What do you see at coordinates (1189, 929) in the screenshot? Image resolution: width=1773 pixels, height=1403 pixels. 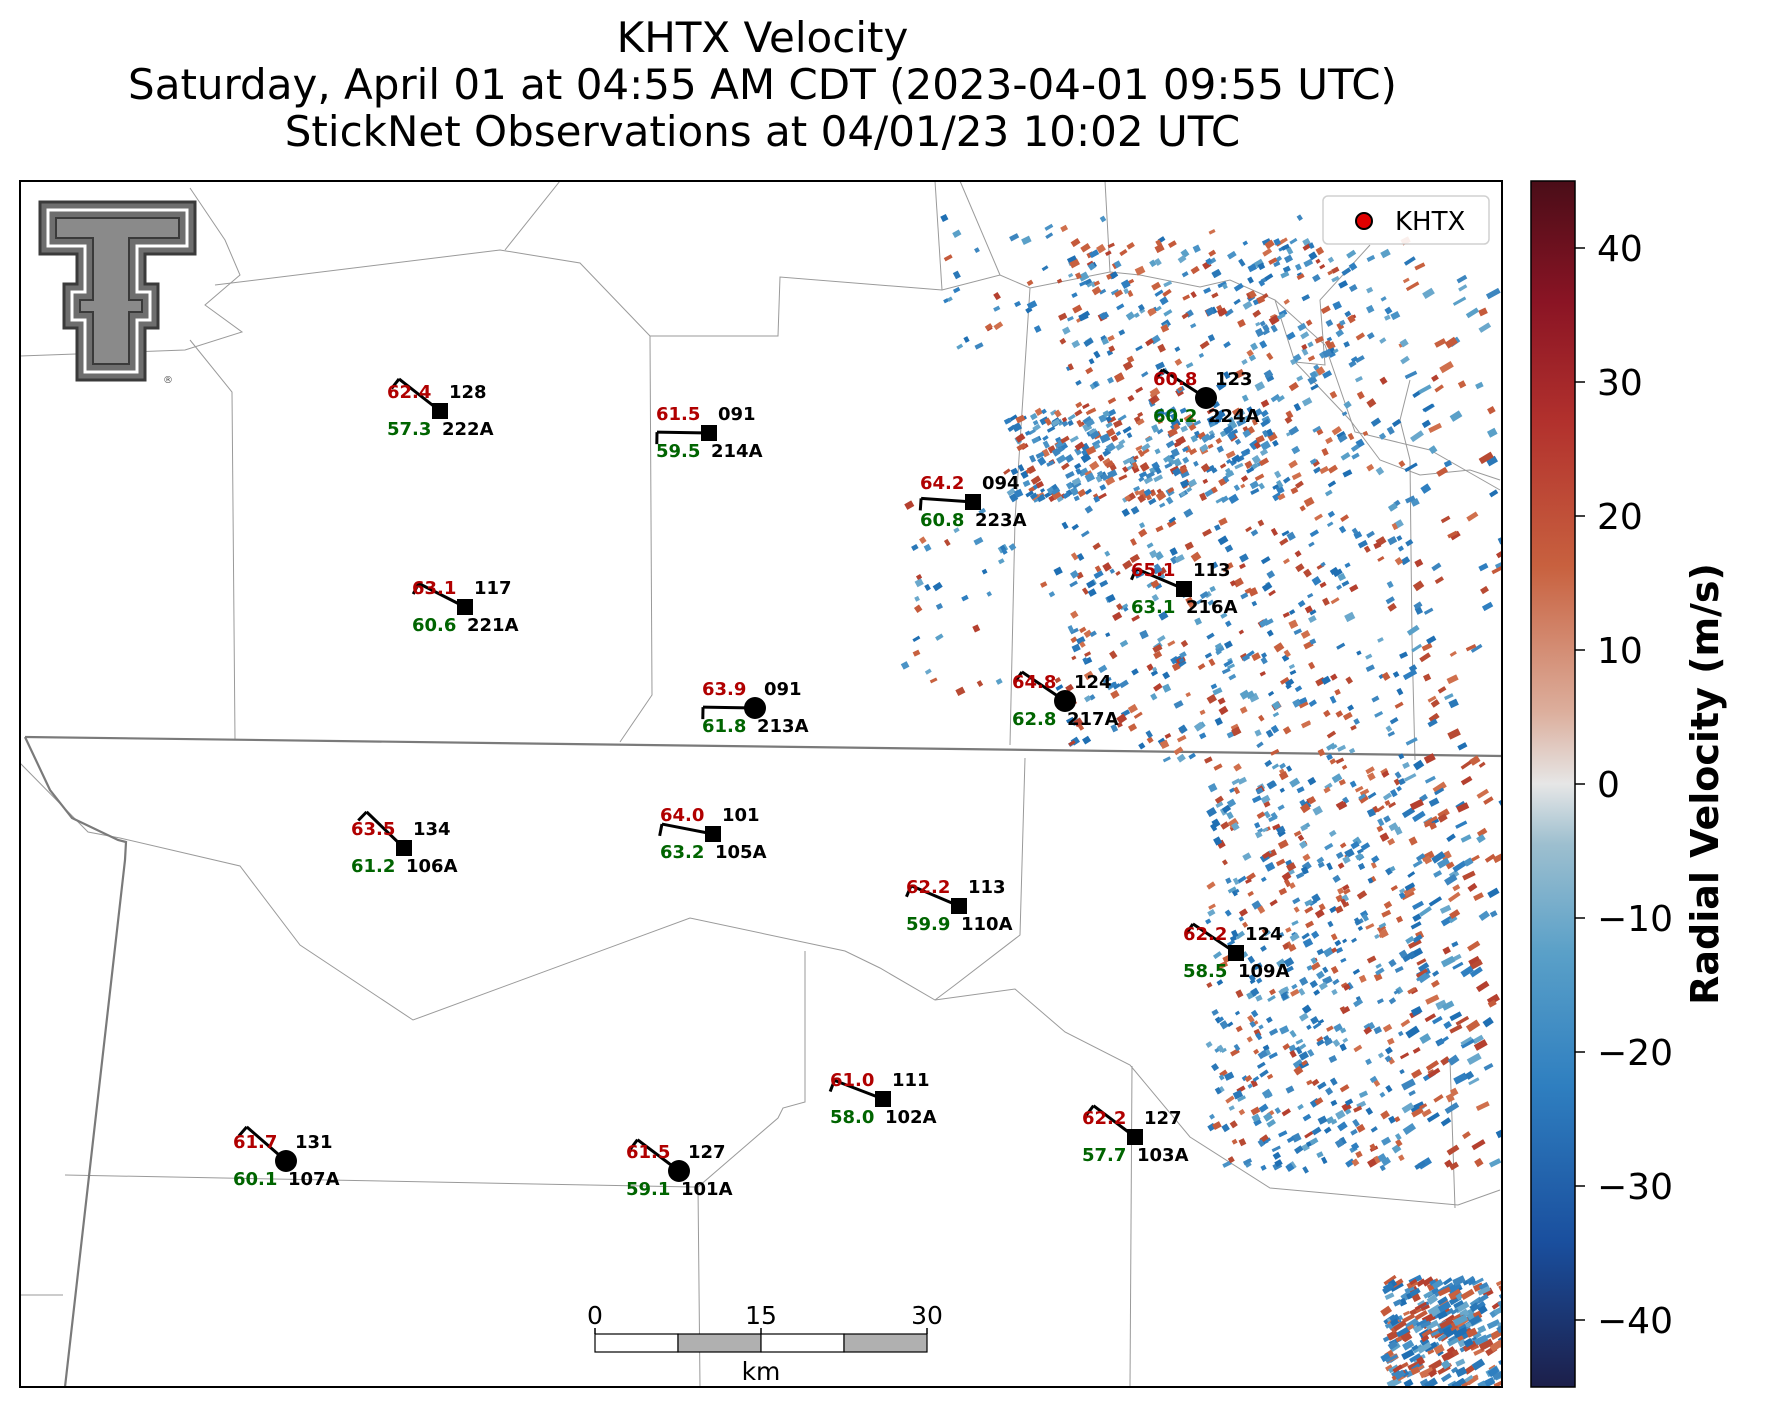 I see `wind-barb-feather` at bounding box center [1189, 929].